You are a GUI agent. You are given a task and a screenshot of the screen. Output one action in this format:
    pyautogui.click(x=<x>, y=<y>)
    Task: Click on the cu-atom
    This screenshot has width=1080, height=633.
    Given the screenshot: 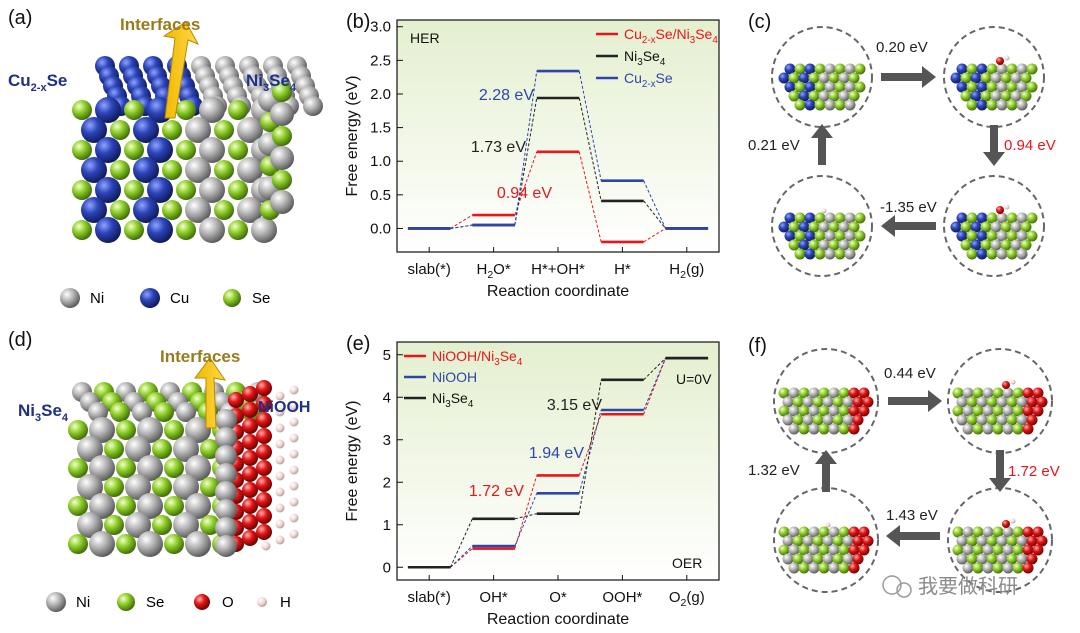 What is the action you would take?
    pyautogui.click(x=94, y=210)
    